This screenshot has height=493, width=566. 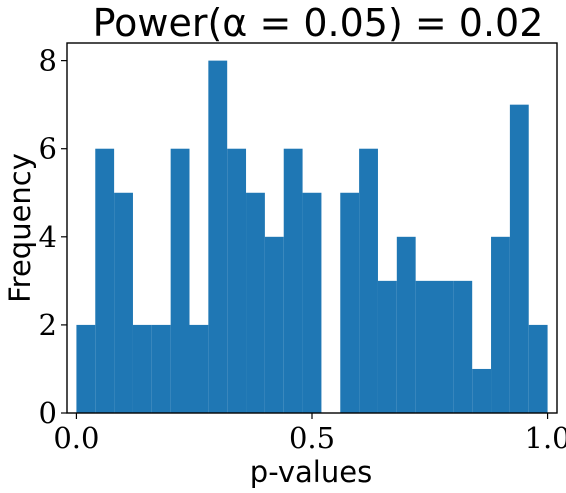 I want to click on x-tick-label: 1.0, so click(x=545, y=438).